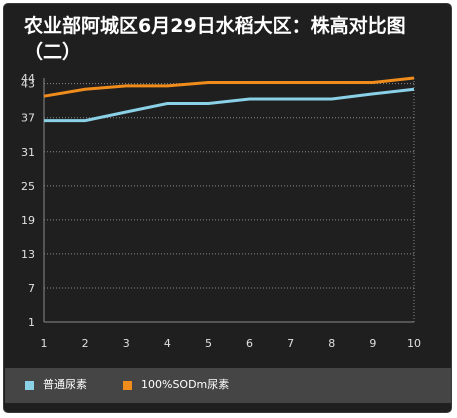  What do you see at coordinates (28, 118) in the screenshot?
I see `y-tick-label-6: 37` at bounding box center [28, 118].